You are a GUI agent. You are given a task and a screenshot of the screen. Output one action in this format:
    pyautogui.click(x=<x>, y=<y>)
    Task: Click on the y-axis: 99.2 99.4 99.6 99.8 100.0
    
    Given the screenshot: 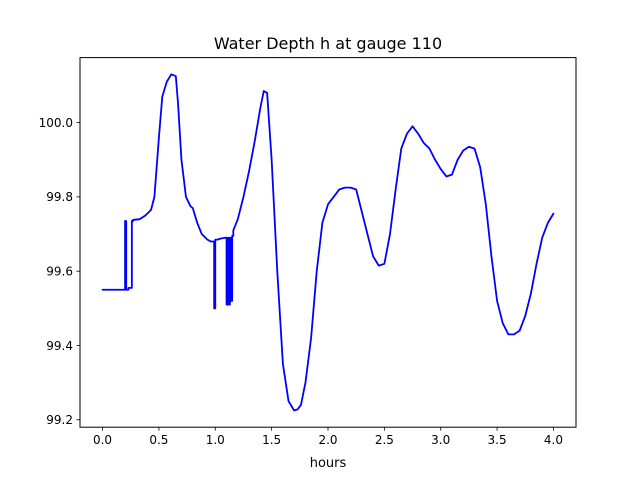 What is the action you would take?
    pyautogui.click(x=59, y=271)
    